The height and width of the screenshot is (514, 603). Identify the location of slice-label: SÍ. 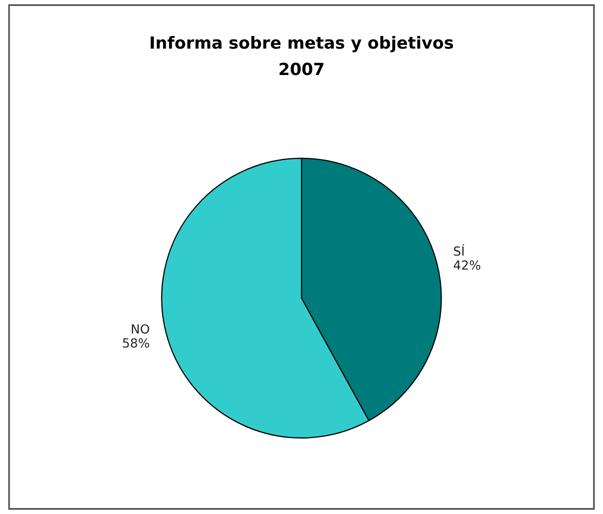
(459, 250).